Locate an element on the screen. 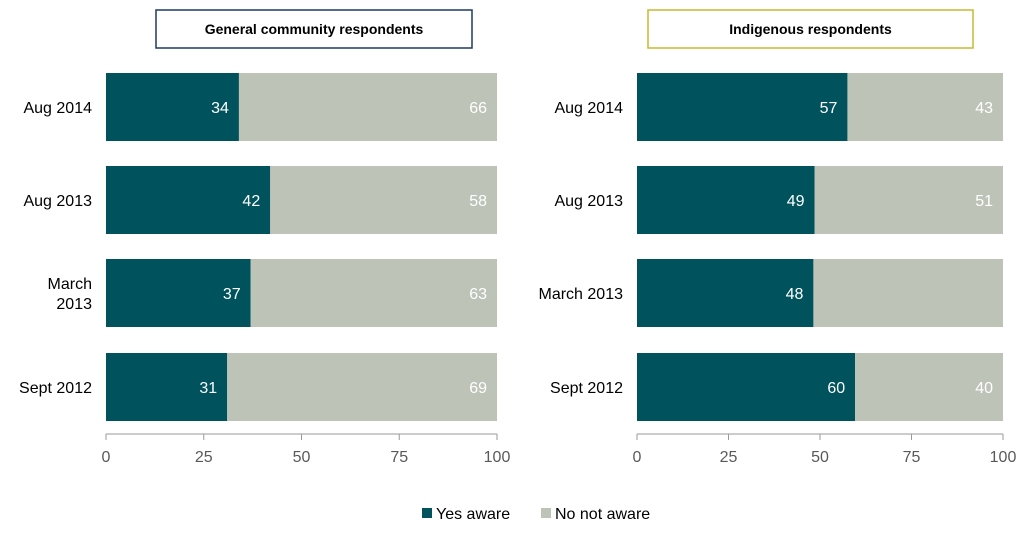  general-category-label-line: Aug 2014 is located at coordinates (57, 108).